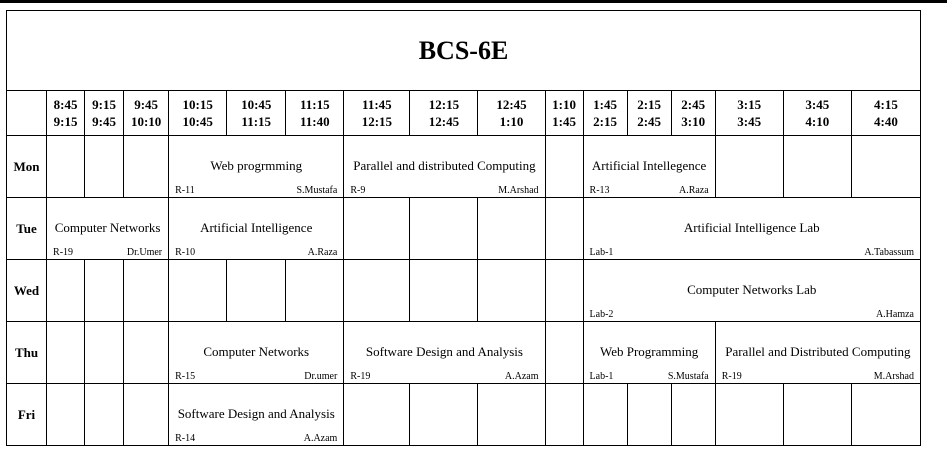  Describe the element at coordinates (358, 190) in the screenshot. I see `class-room: R-9` at that location.